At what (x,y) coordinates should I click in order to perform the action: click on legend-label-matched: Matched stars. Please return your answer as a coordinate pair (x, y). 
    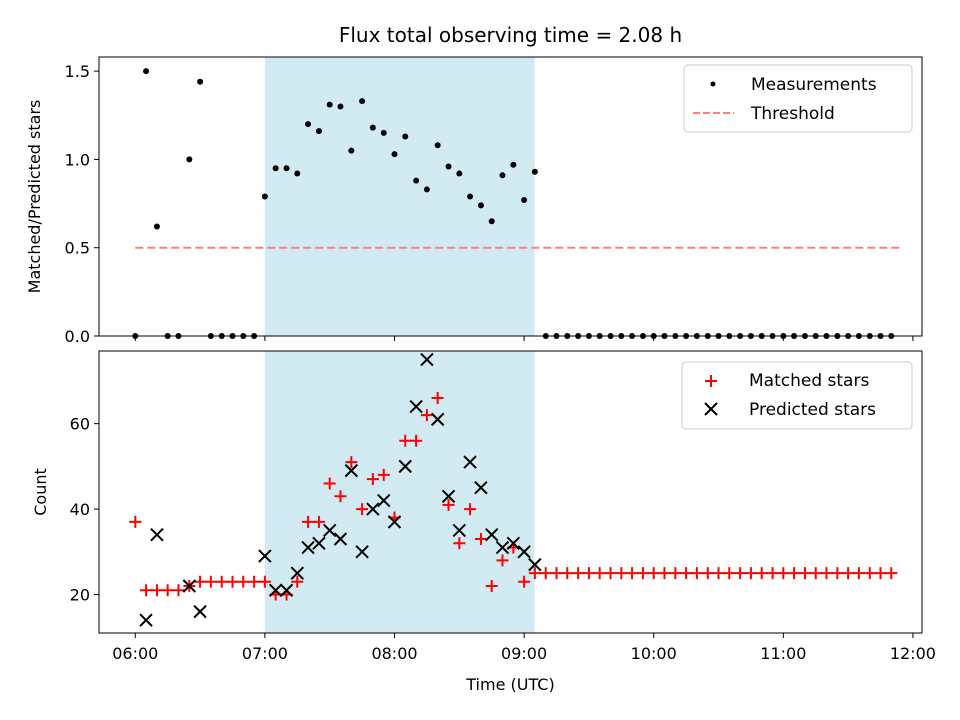
    Looking at the image, I should click on (809, 381).